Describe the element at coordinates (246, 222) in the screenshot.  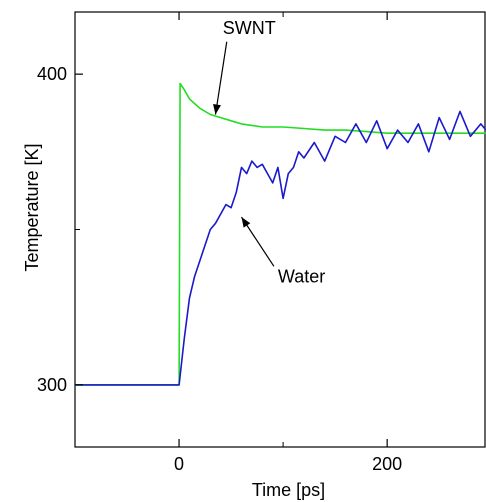
I see `arrowhead-water` at that location.